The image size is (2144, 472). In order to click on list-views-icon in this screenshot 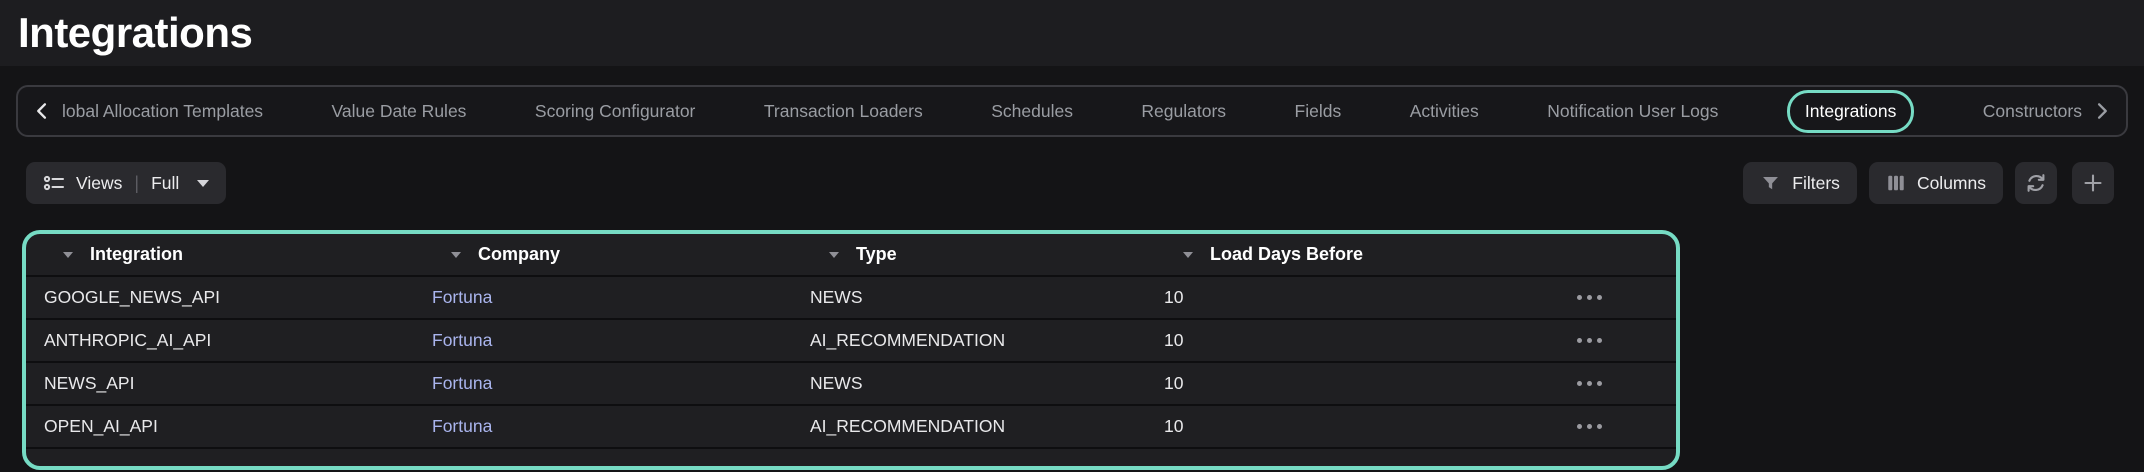, I will do `click(54, 183)`.